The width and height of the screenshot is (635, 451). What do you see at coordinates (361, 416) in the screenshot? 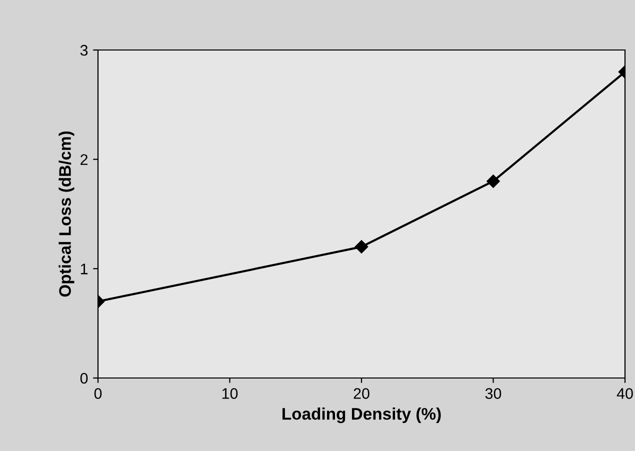
I see `x-axis-title: Loading Density (%)` at bounding box center [361, 416].